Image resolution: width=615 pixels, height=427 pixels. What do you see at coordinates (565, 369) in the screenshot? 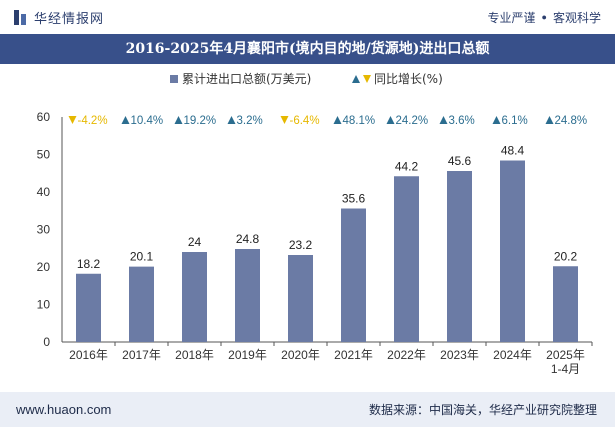
I see `x-tick-label: 1-4月` at bounding box center [565, 369].